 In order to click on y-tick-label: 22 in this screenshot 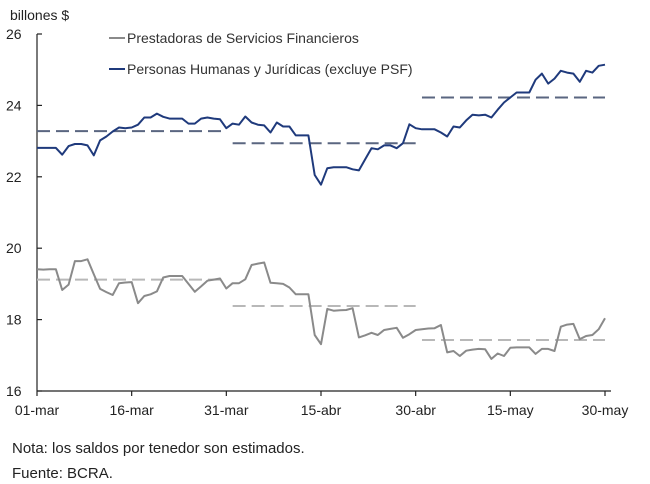, I will do `click(14, 177)`.